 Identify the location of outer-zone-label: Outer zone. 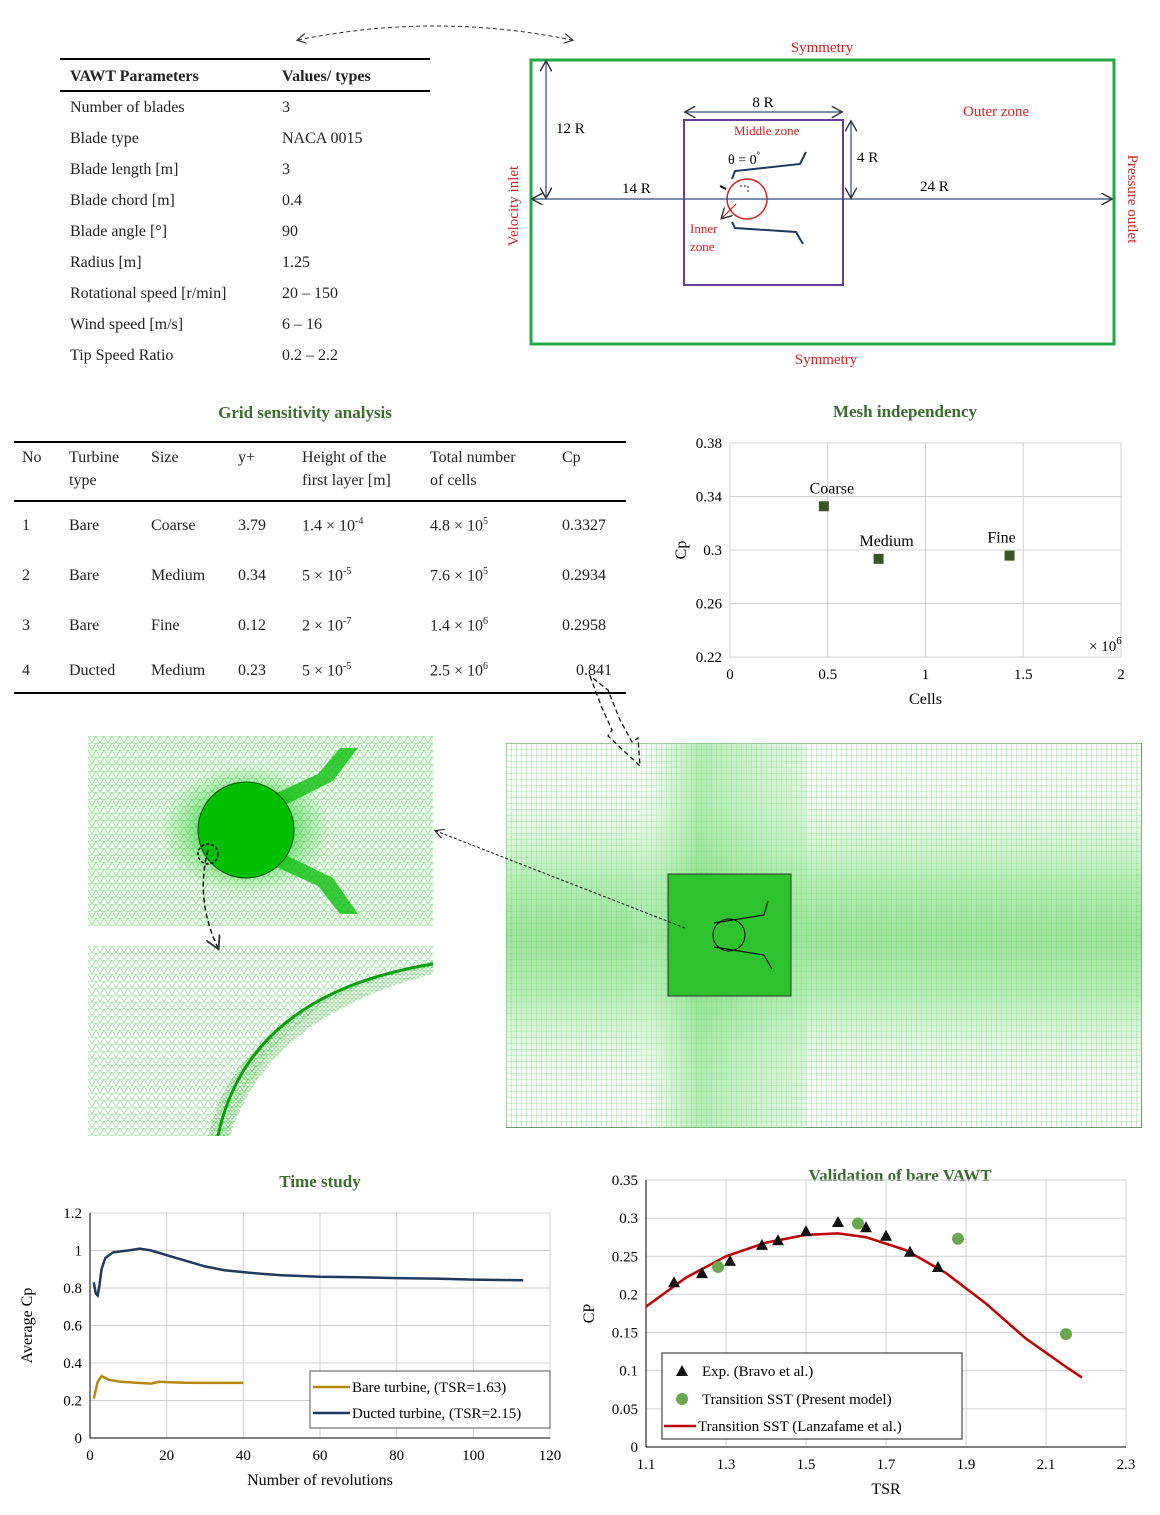
(996, 112).